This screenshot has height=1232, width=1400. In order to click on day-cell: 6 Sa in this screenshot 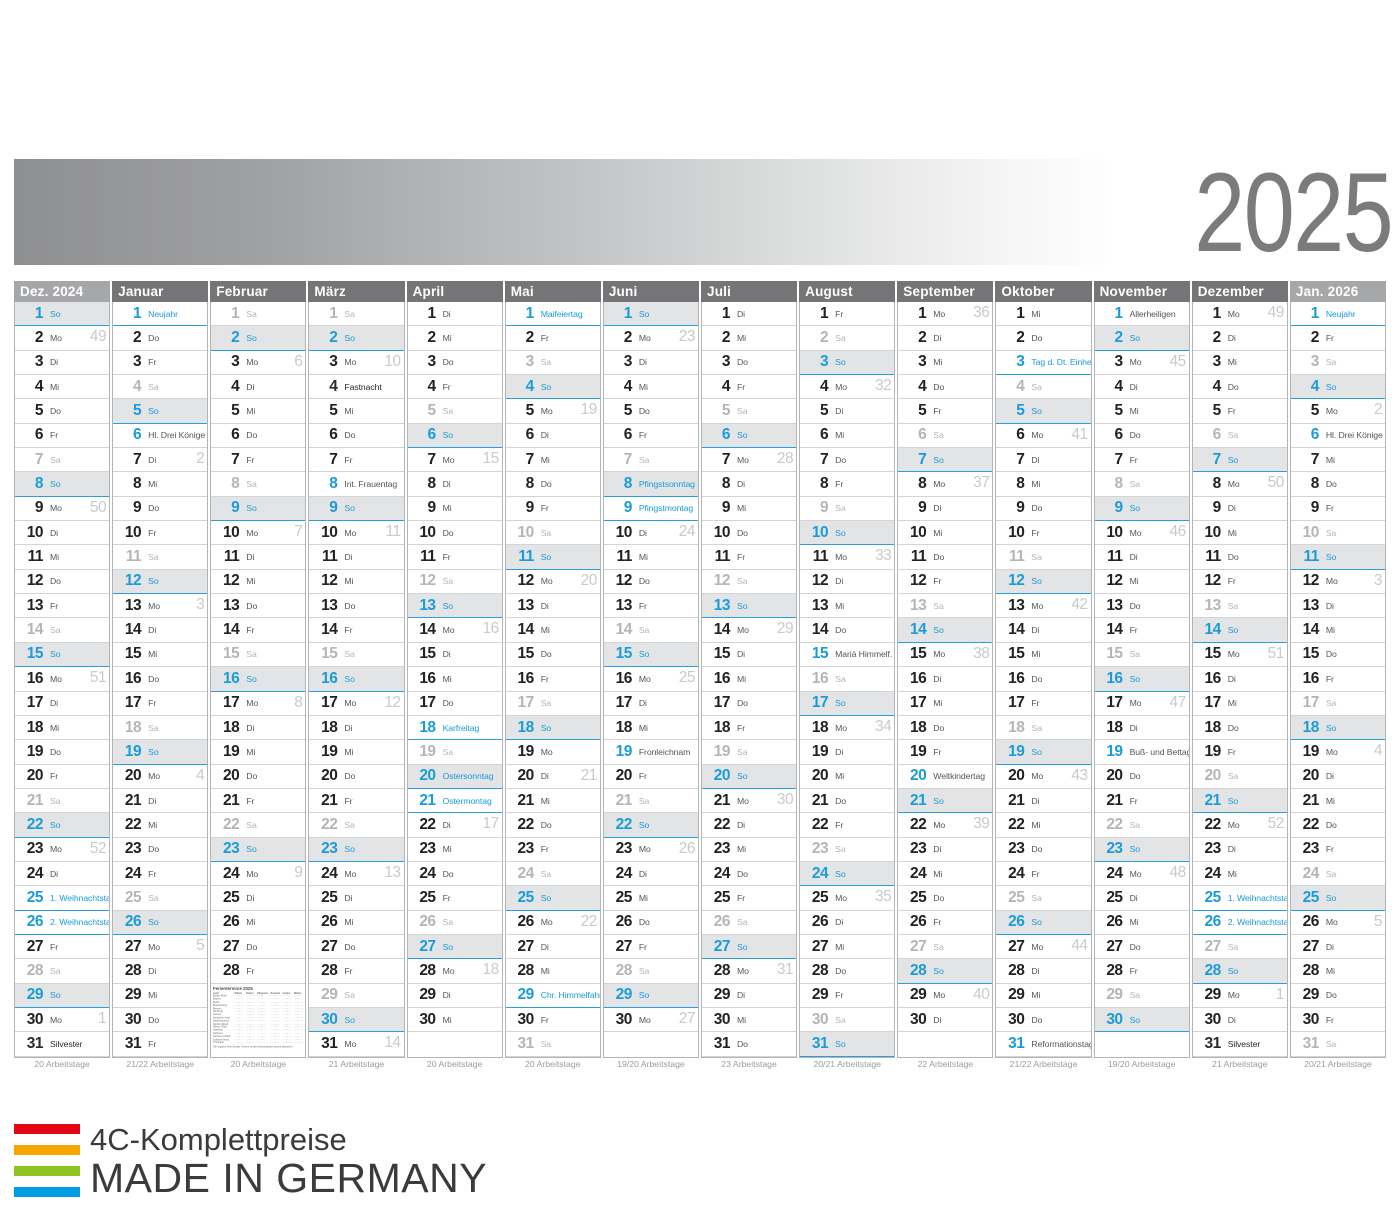, I will do `click(1239, 436)`.